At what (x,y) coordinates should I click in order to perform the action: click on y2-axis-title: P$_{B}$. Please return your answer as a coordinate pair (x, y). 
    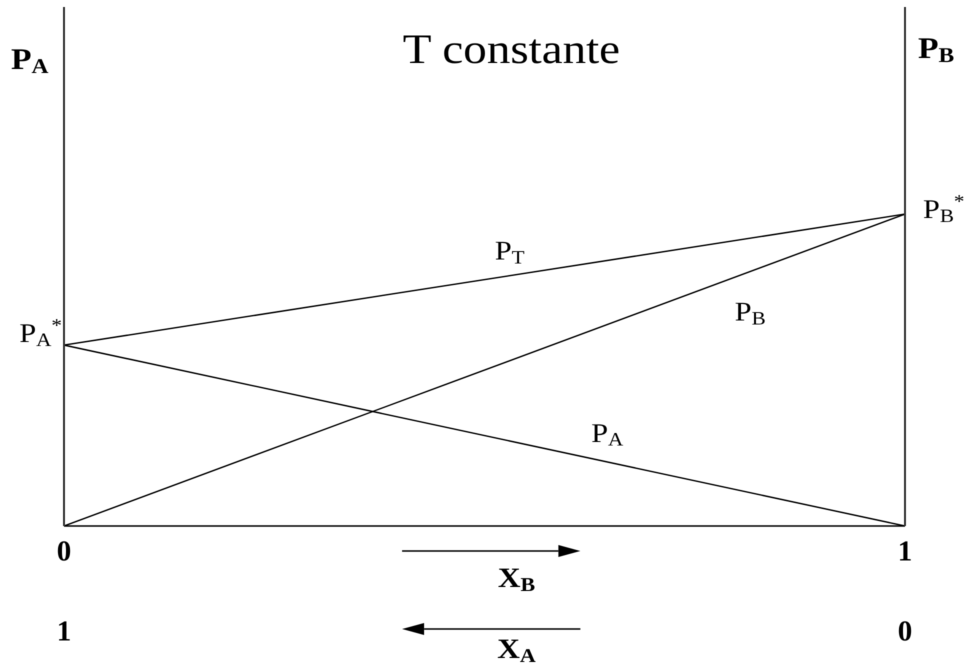
    Looking at the image, I should click on (936, 49).